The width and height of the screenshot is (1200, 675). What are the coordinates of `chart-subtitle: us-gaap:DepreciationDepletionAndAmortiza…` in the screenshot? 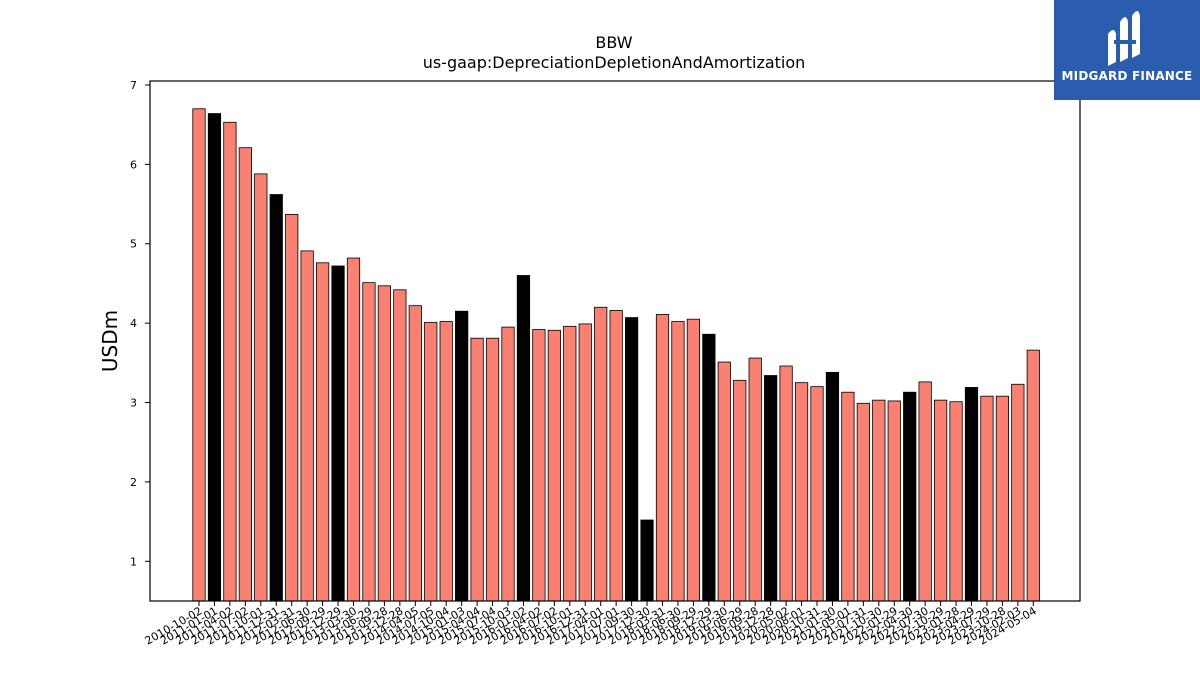 It's located at (614, 62).